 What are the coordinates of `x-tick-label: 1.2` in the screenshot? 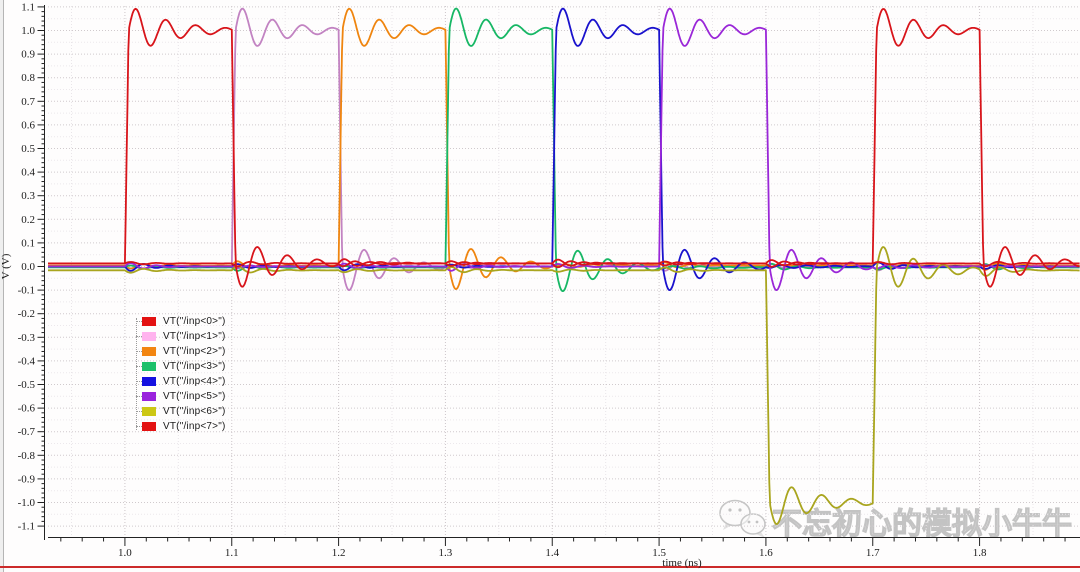 It's located at (339, 553).